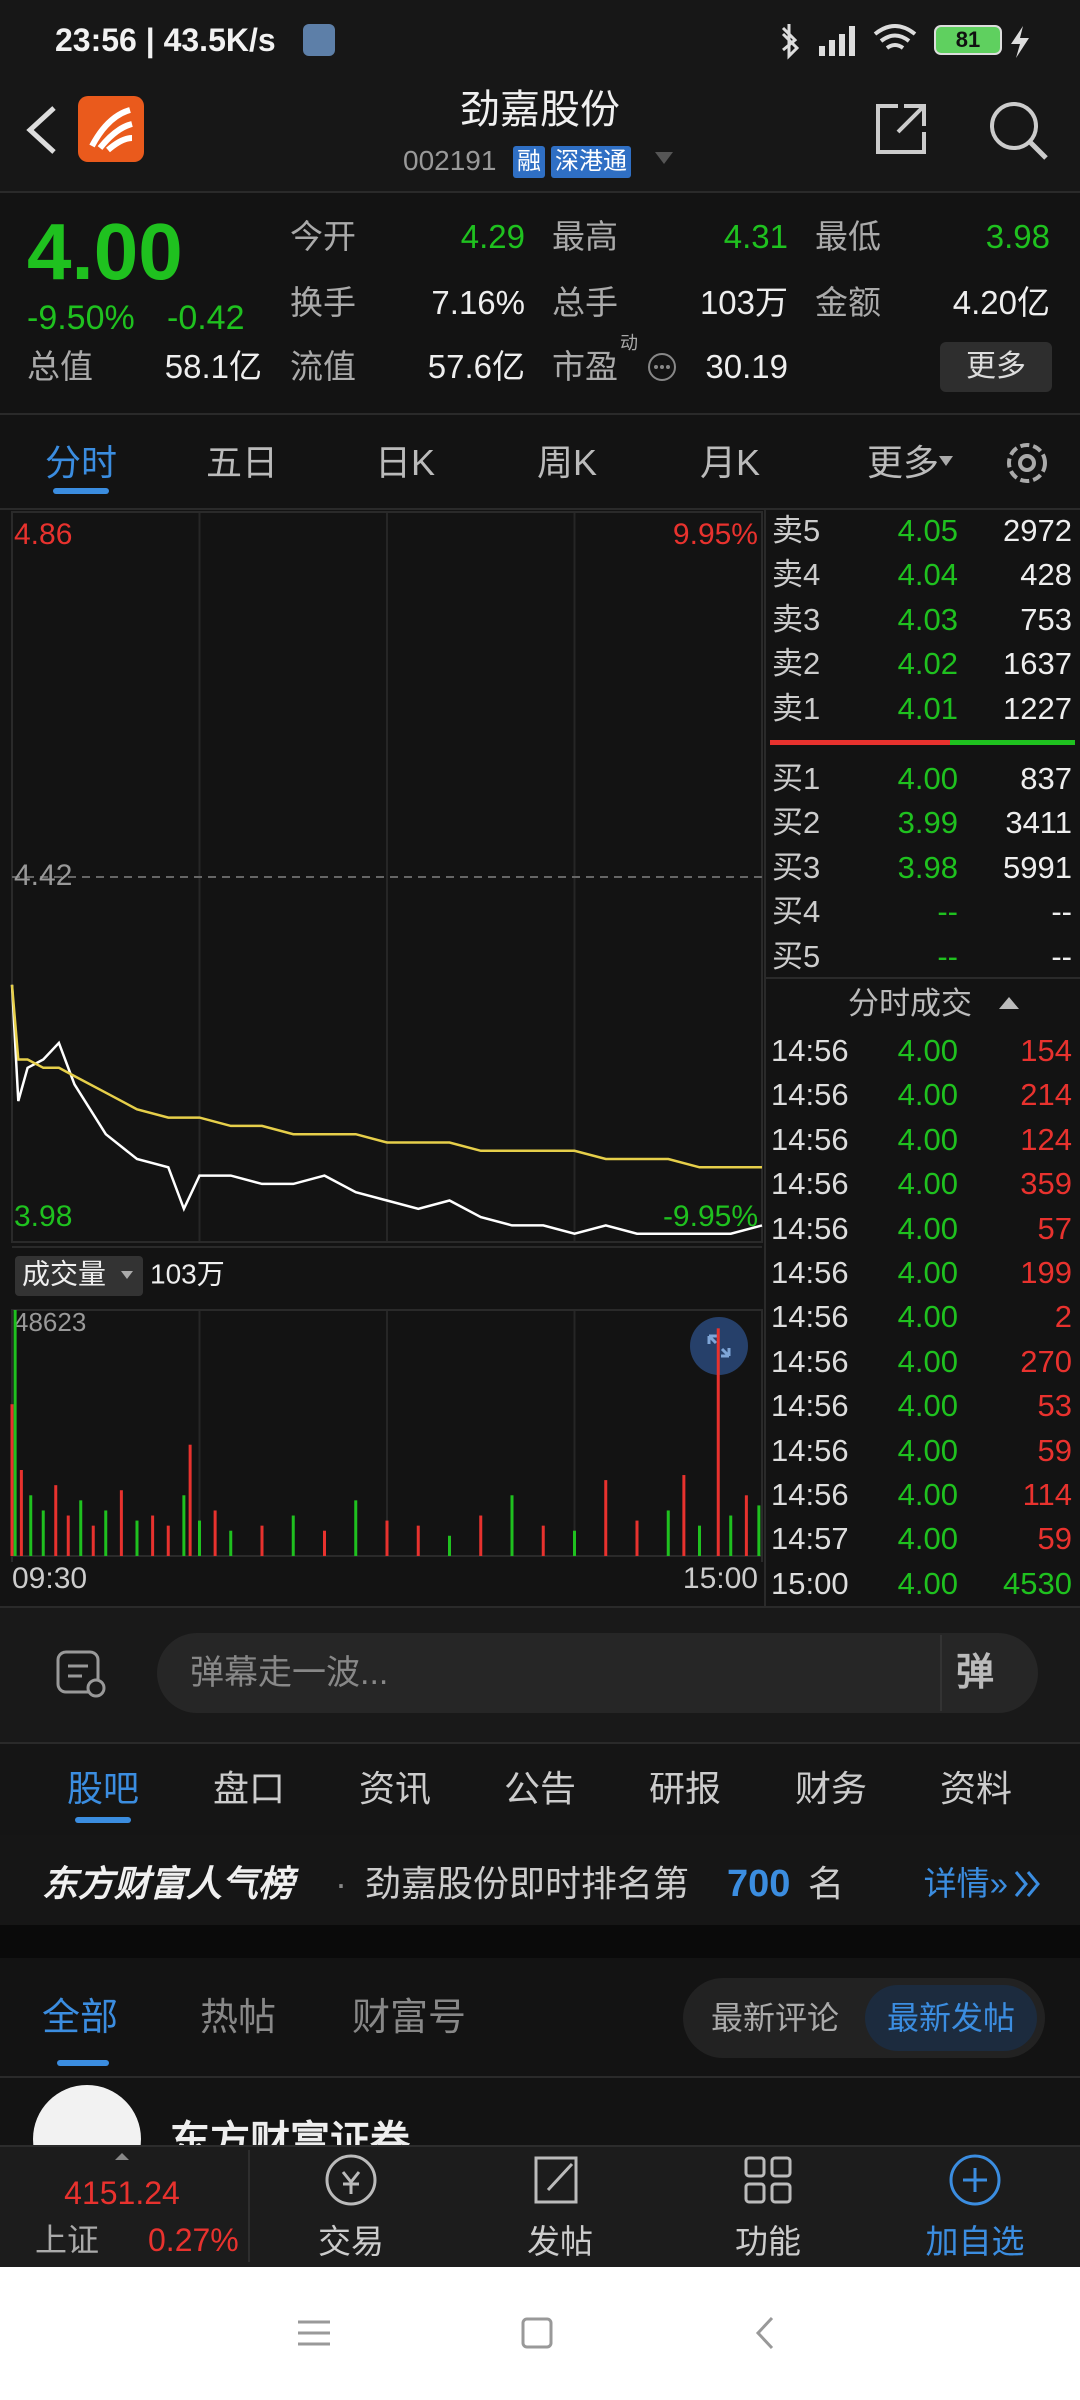 The width and height of the screenshot is (1080, 2400). What do you see at coordinates (409, 2018) in the screenshot?
I see `post-tab: 财富号` at bounding box center [409, 2018].